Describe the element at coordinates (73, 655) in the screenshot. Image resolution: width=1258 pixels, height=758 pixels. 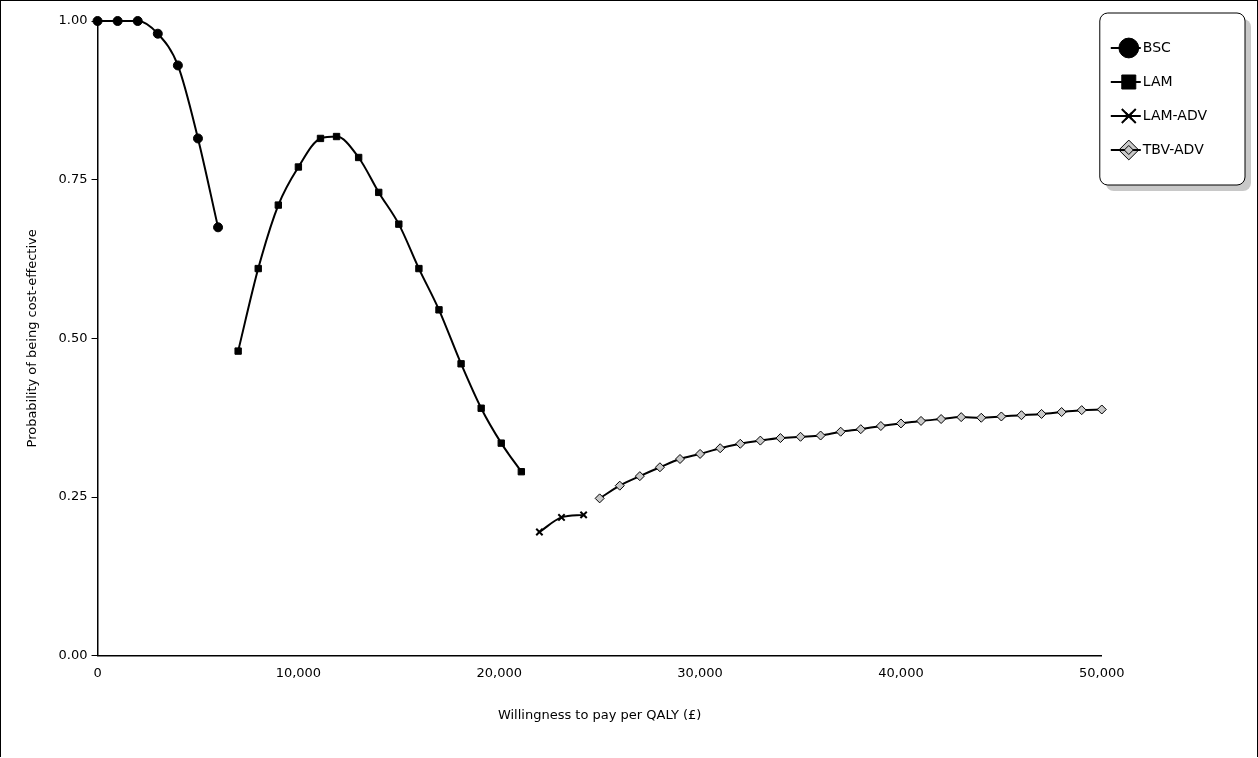
I see `y-tick-label: 0.00` at that location.